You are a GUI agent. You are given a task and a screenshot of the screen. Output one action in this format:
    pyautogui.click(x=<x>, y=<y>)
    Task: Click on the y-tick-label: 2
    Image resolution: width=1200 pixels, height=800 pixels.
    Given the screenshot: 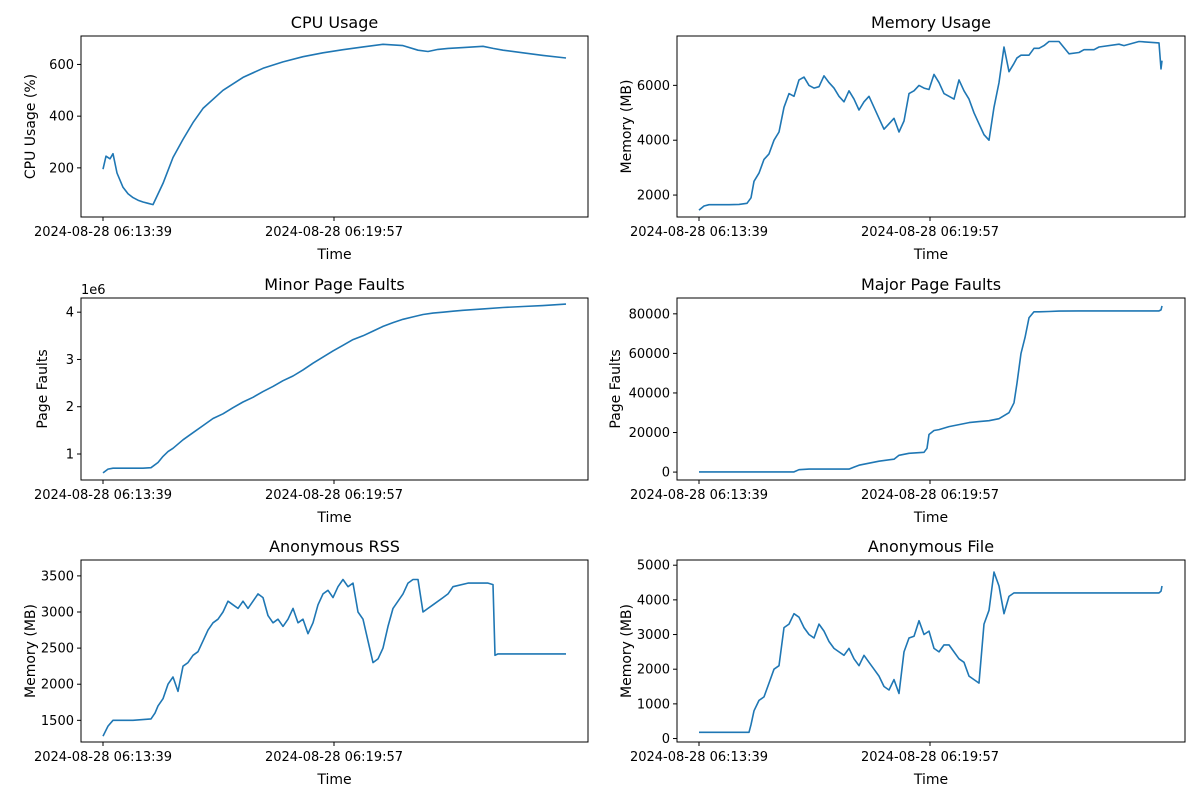 What is the action you would take?
    pyautogui.click(x=70, y=407)
    